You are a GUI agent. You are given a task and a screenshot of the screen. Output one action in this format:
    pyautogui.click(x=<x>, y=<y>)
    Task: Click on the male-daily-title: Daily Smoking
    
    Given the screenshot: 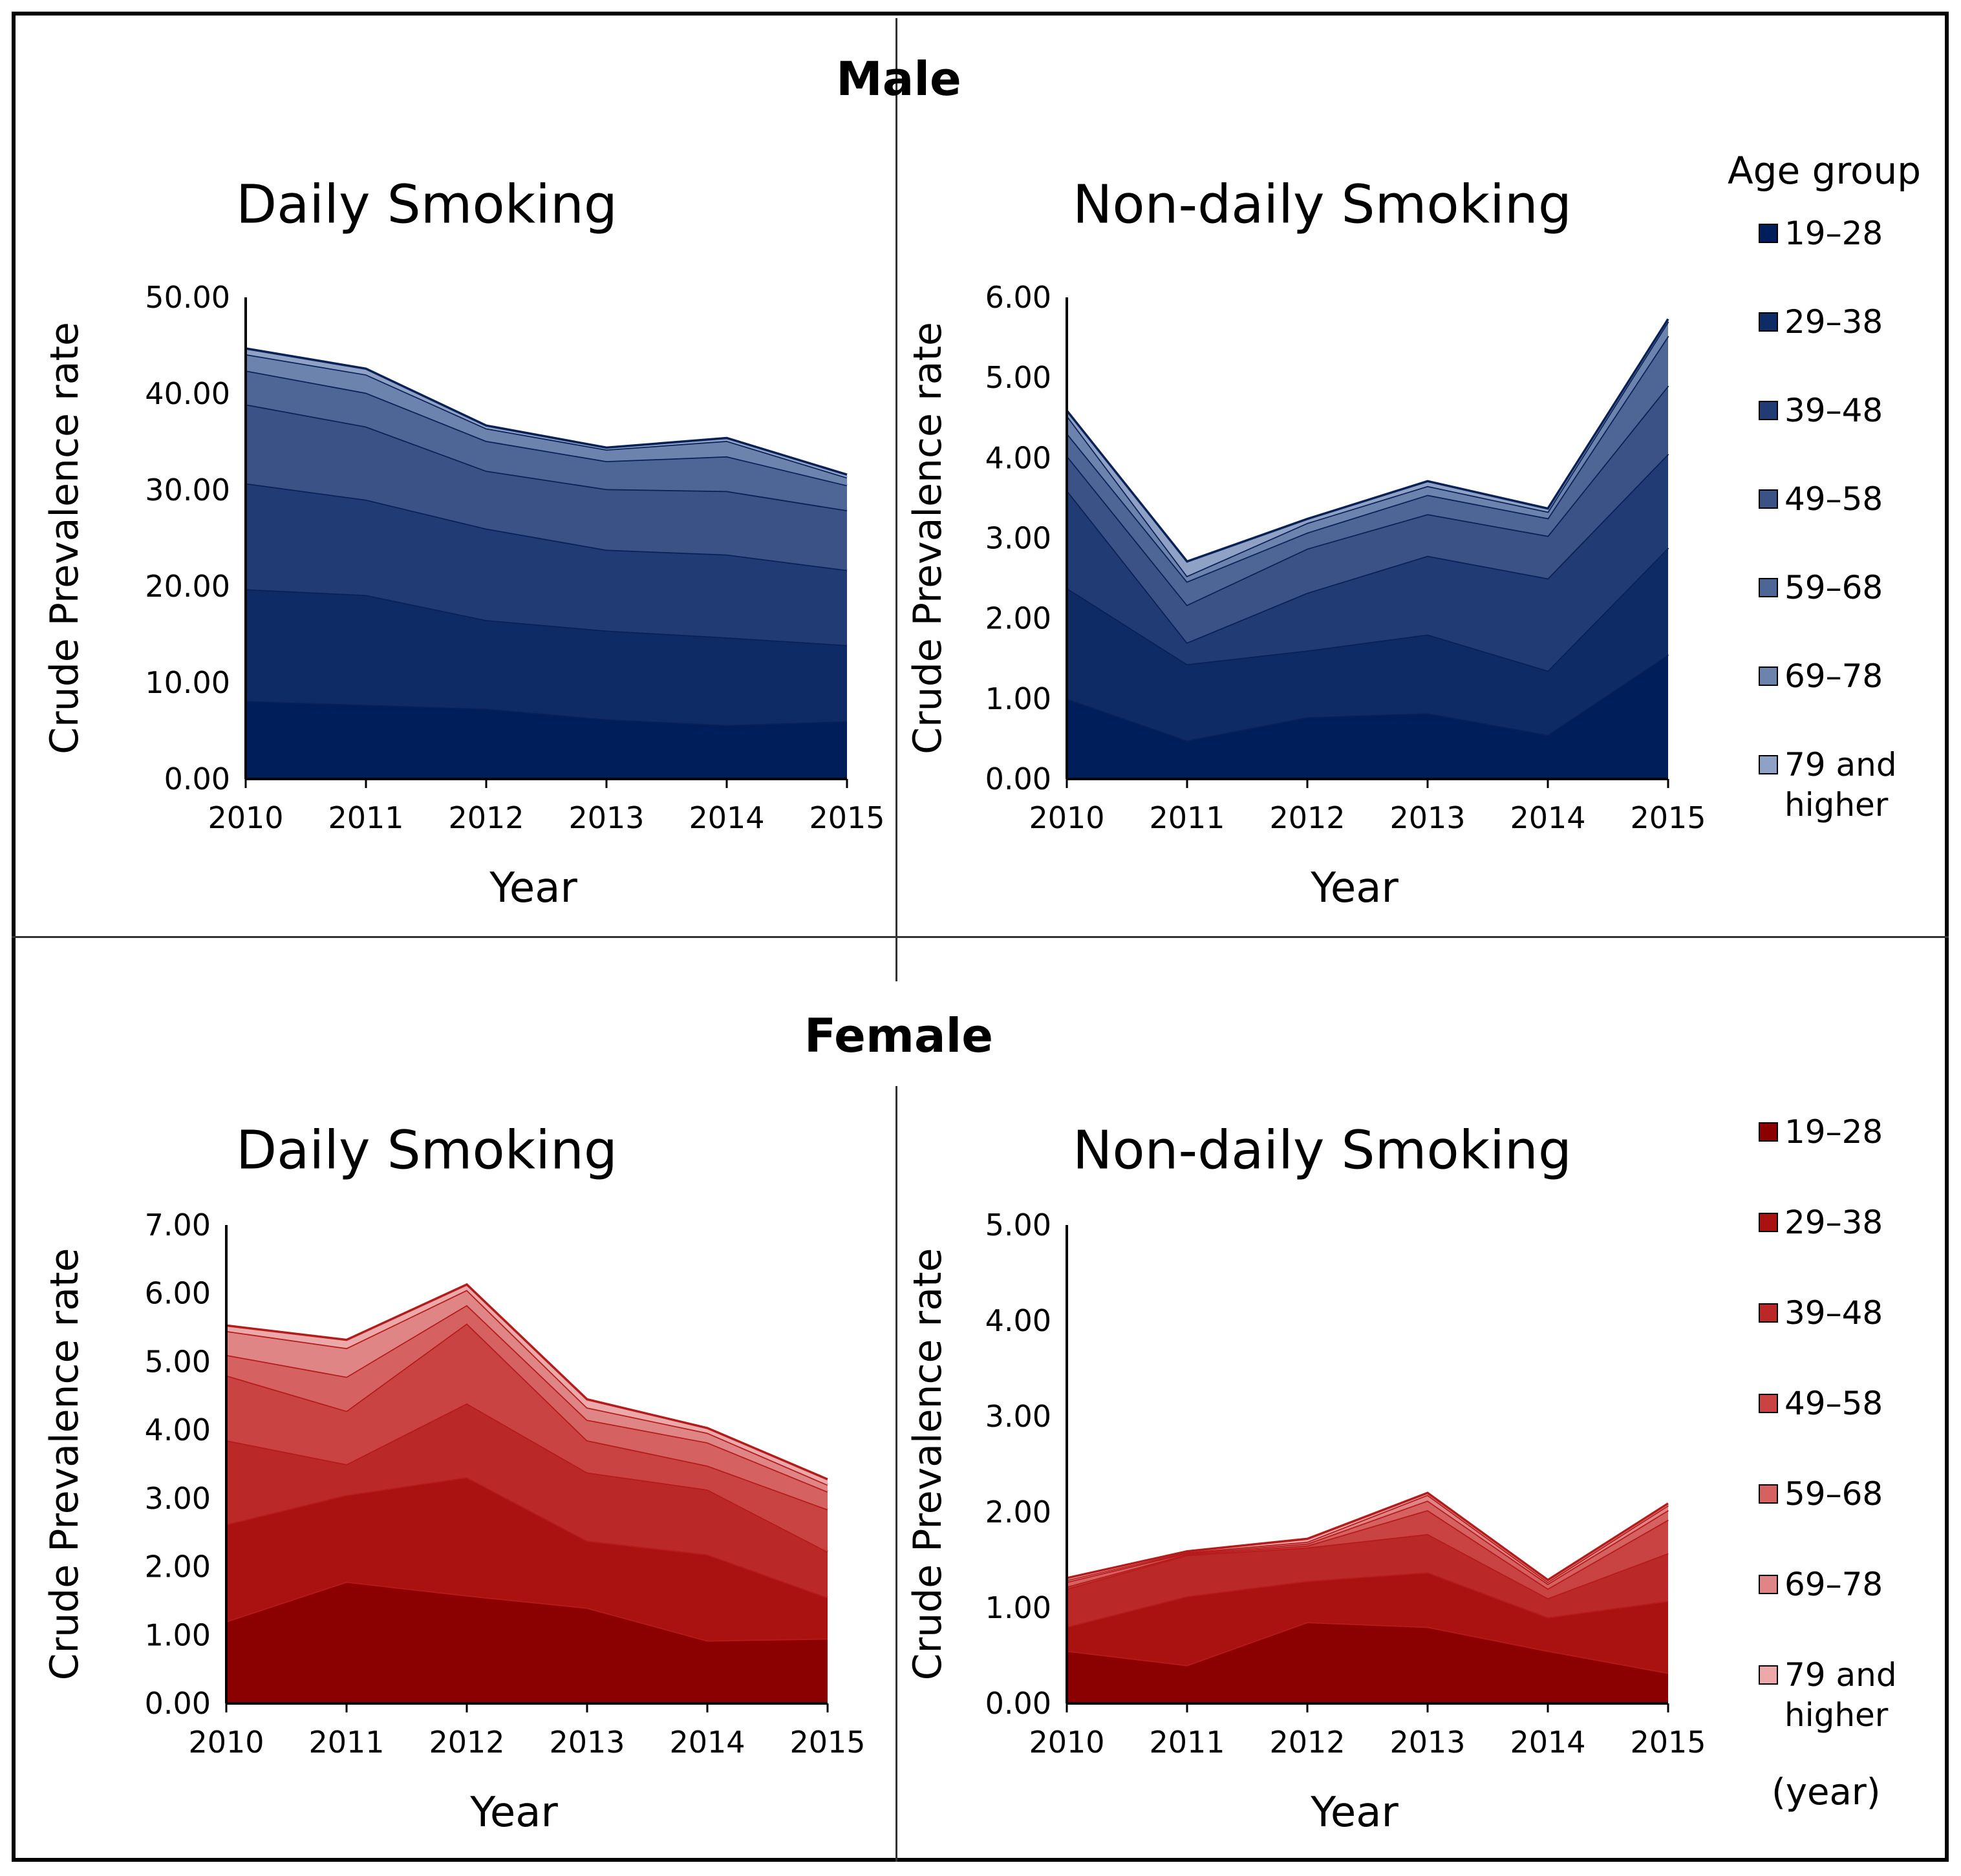 What is the action you would take?
    pyautogui.click(x=426, y=205)
    